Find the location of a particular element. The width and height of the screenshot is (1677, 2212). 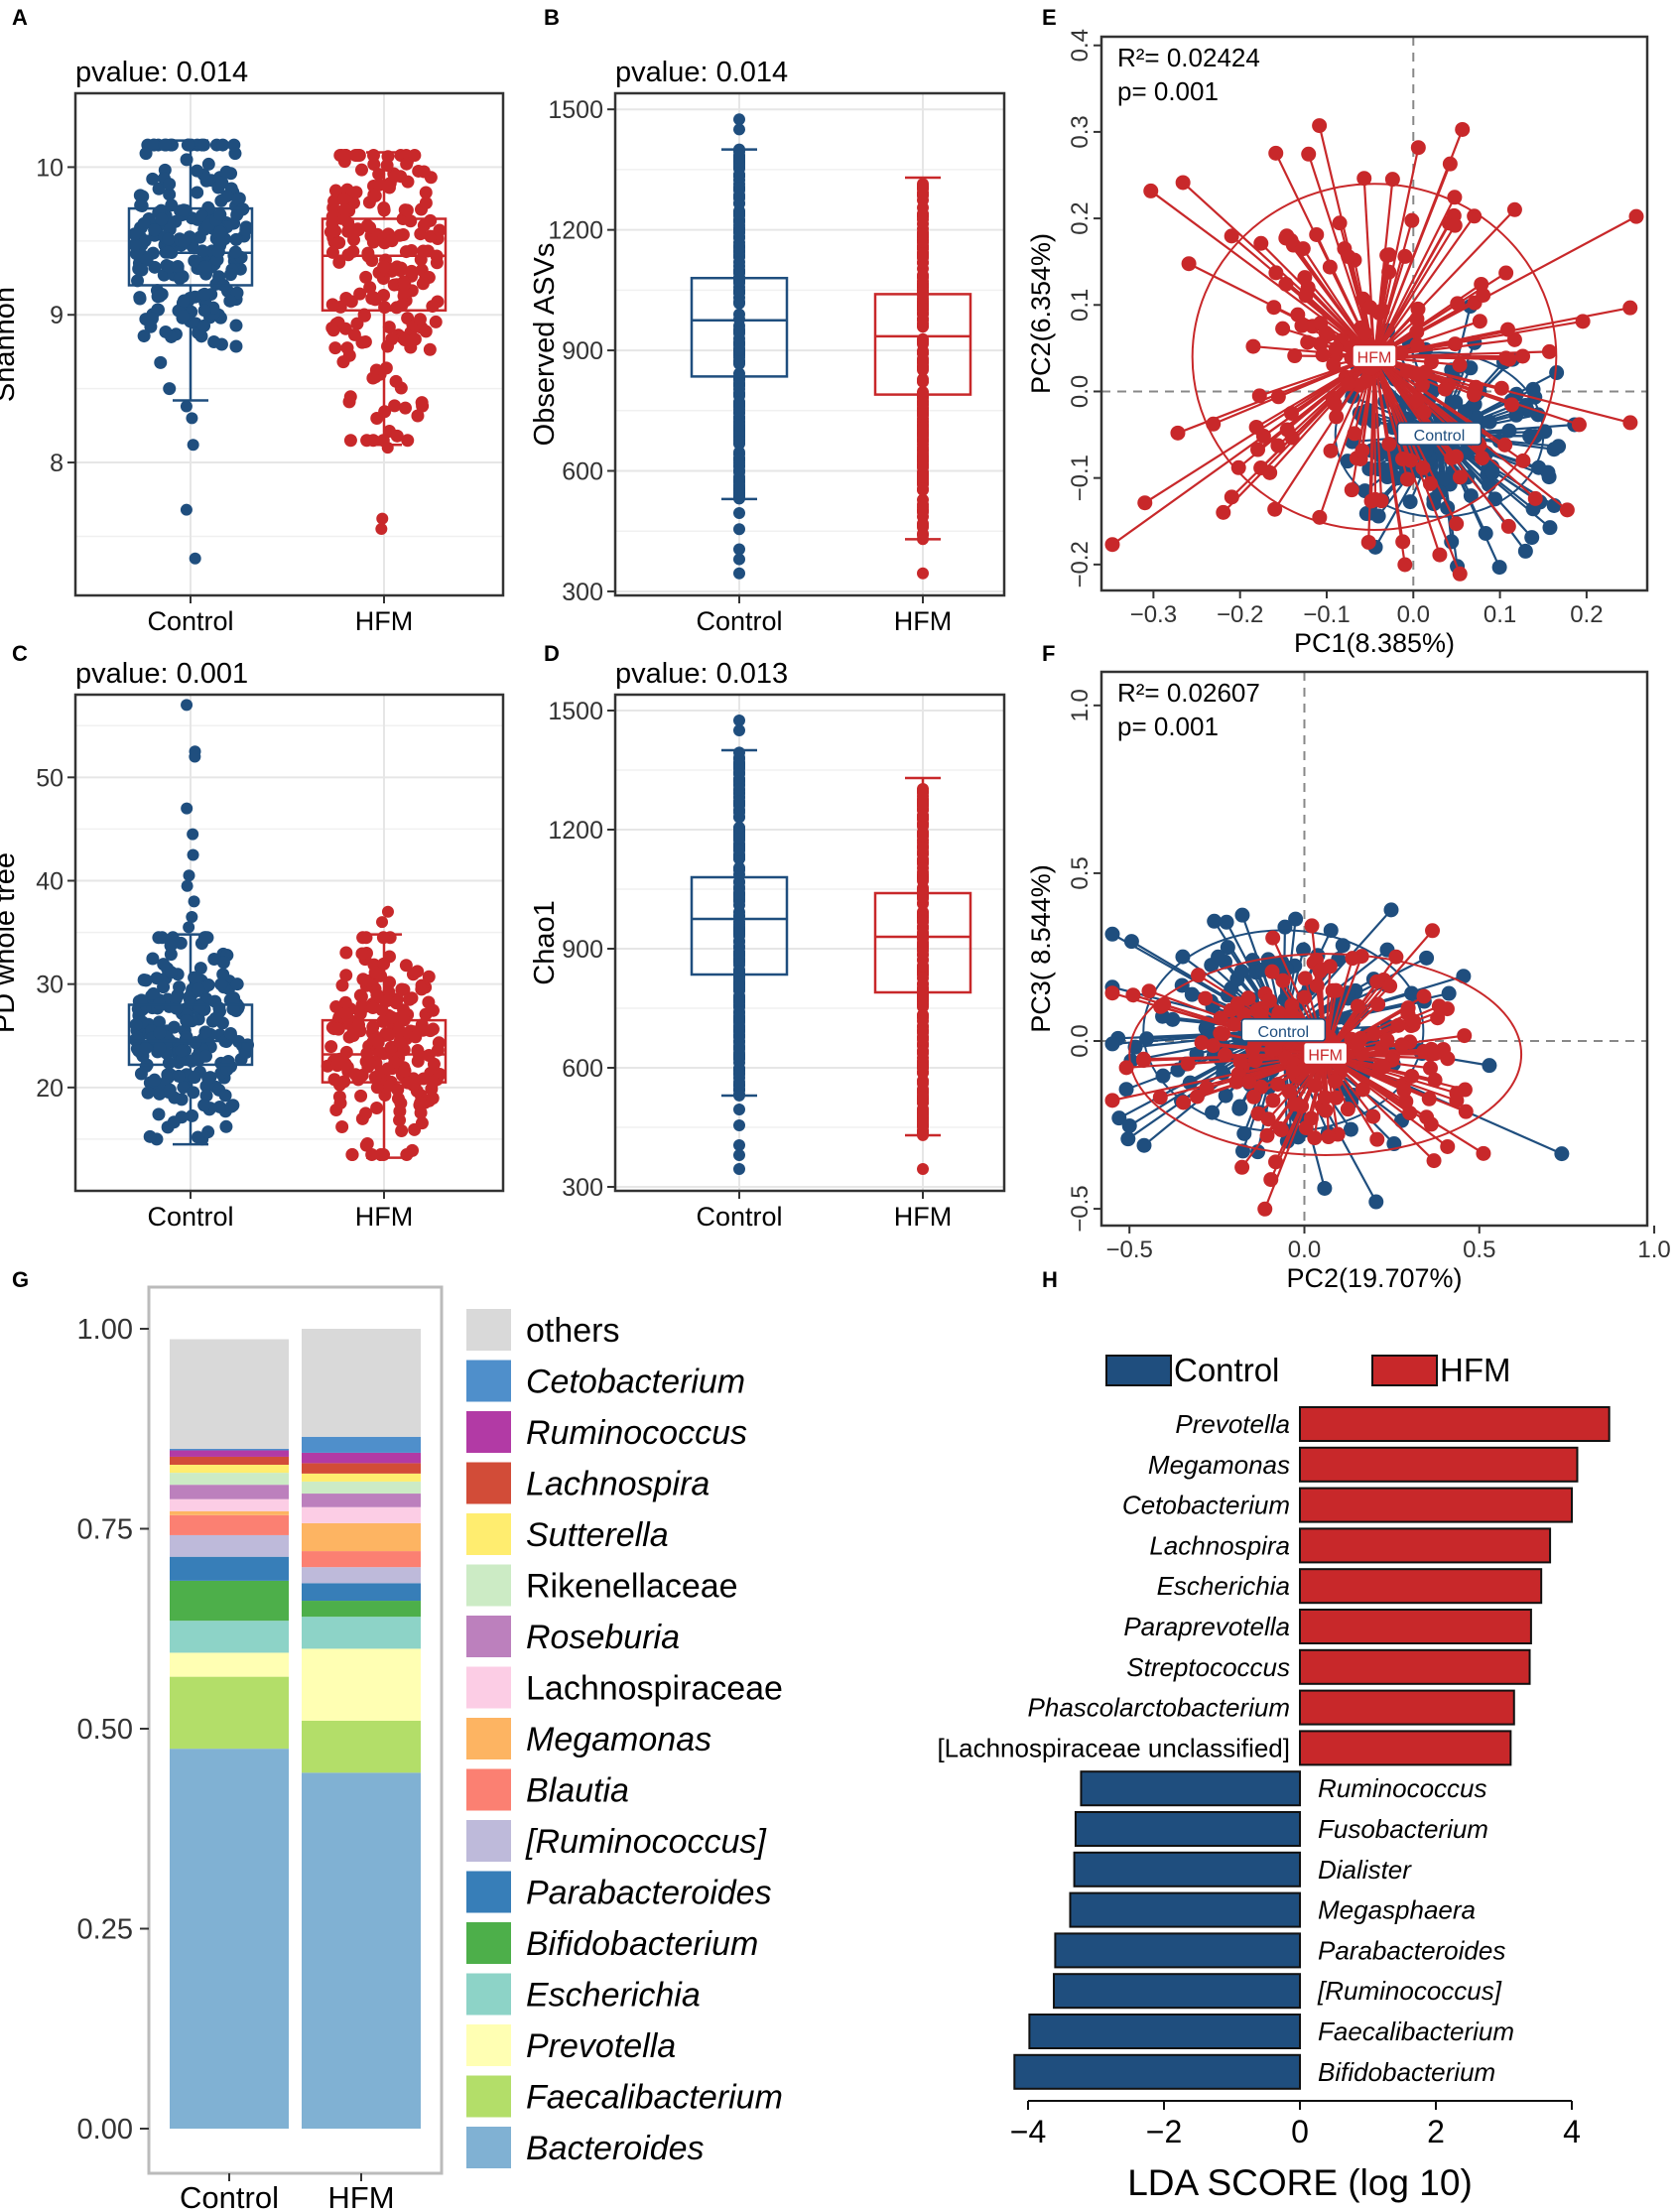

bar-segment-lachnospiraceae is located at coordinates (361, 1514).